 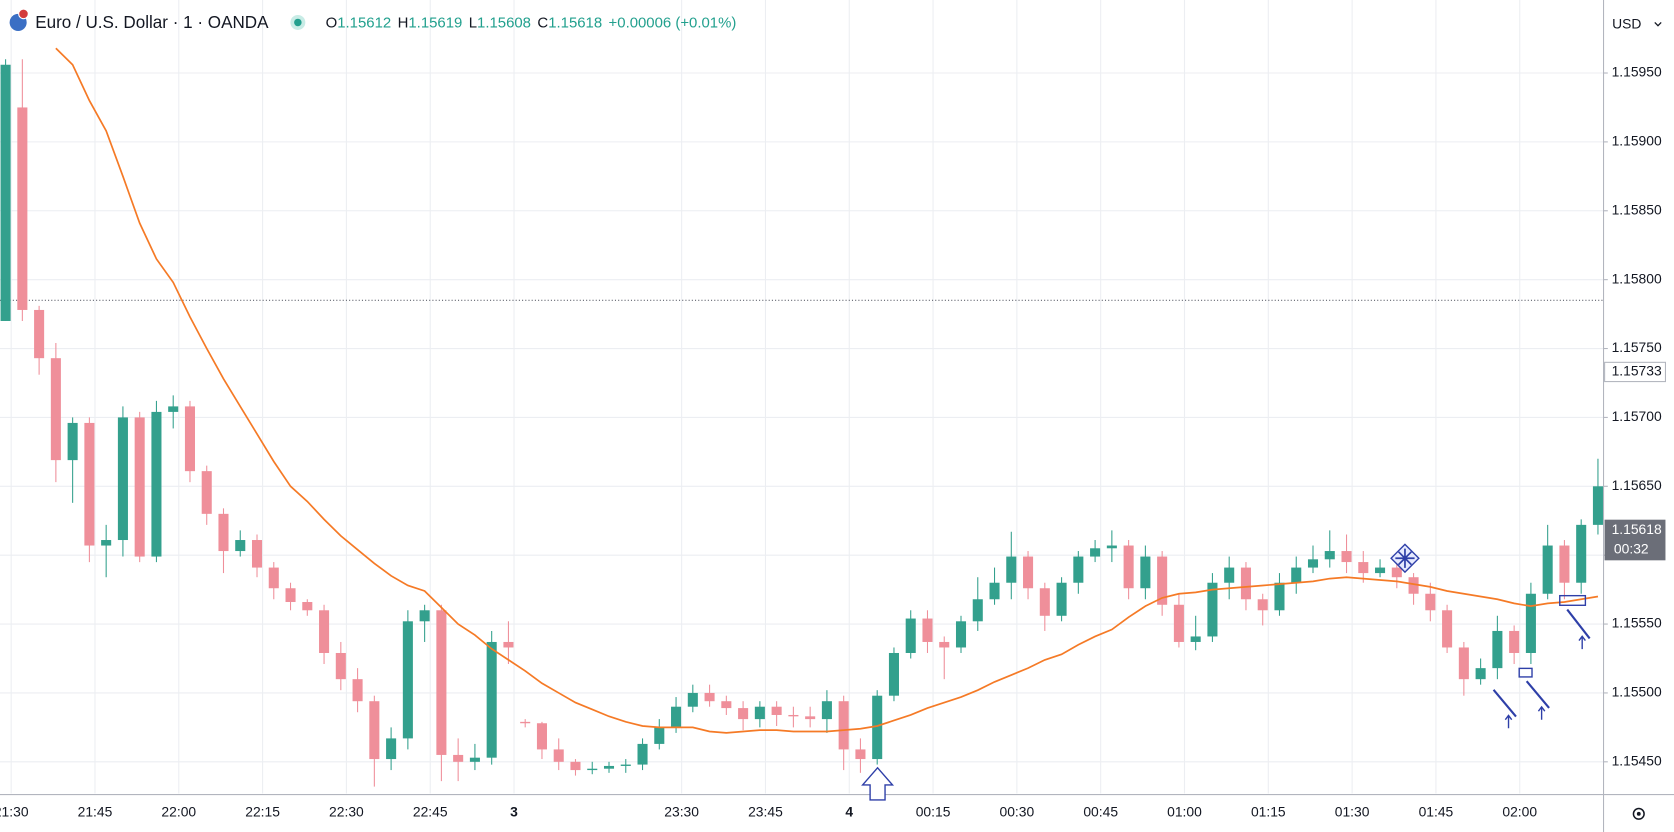 I want to click on last-price-box, so click(x=1635, y=540).